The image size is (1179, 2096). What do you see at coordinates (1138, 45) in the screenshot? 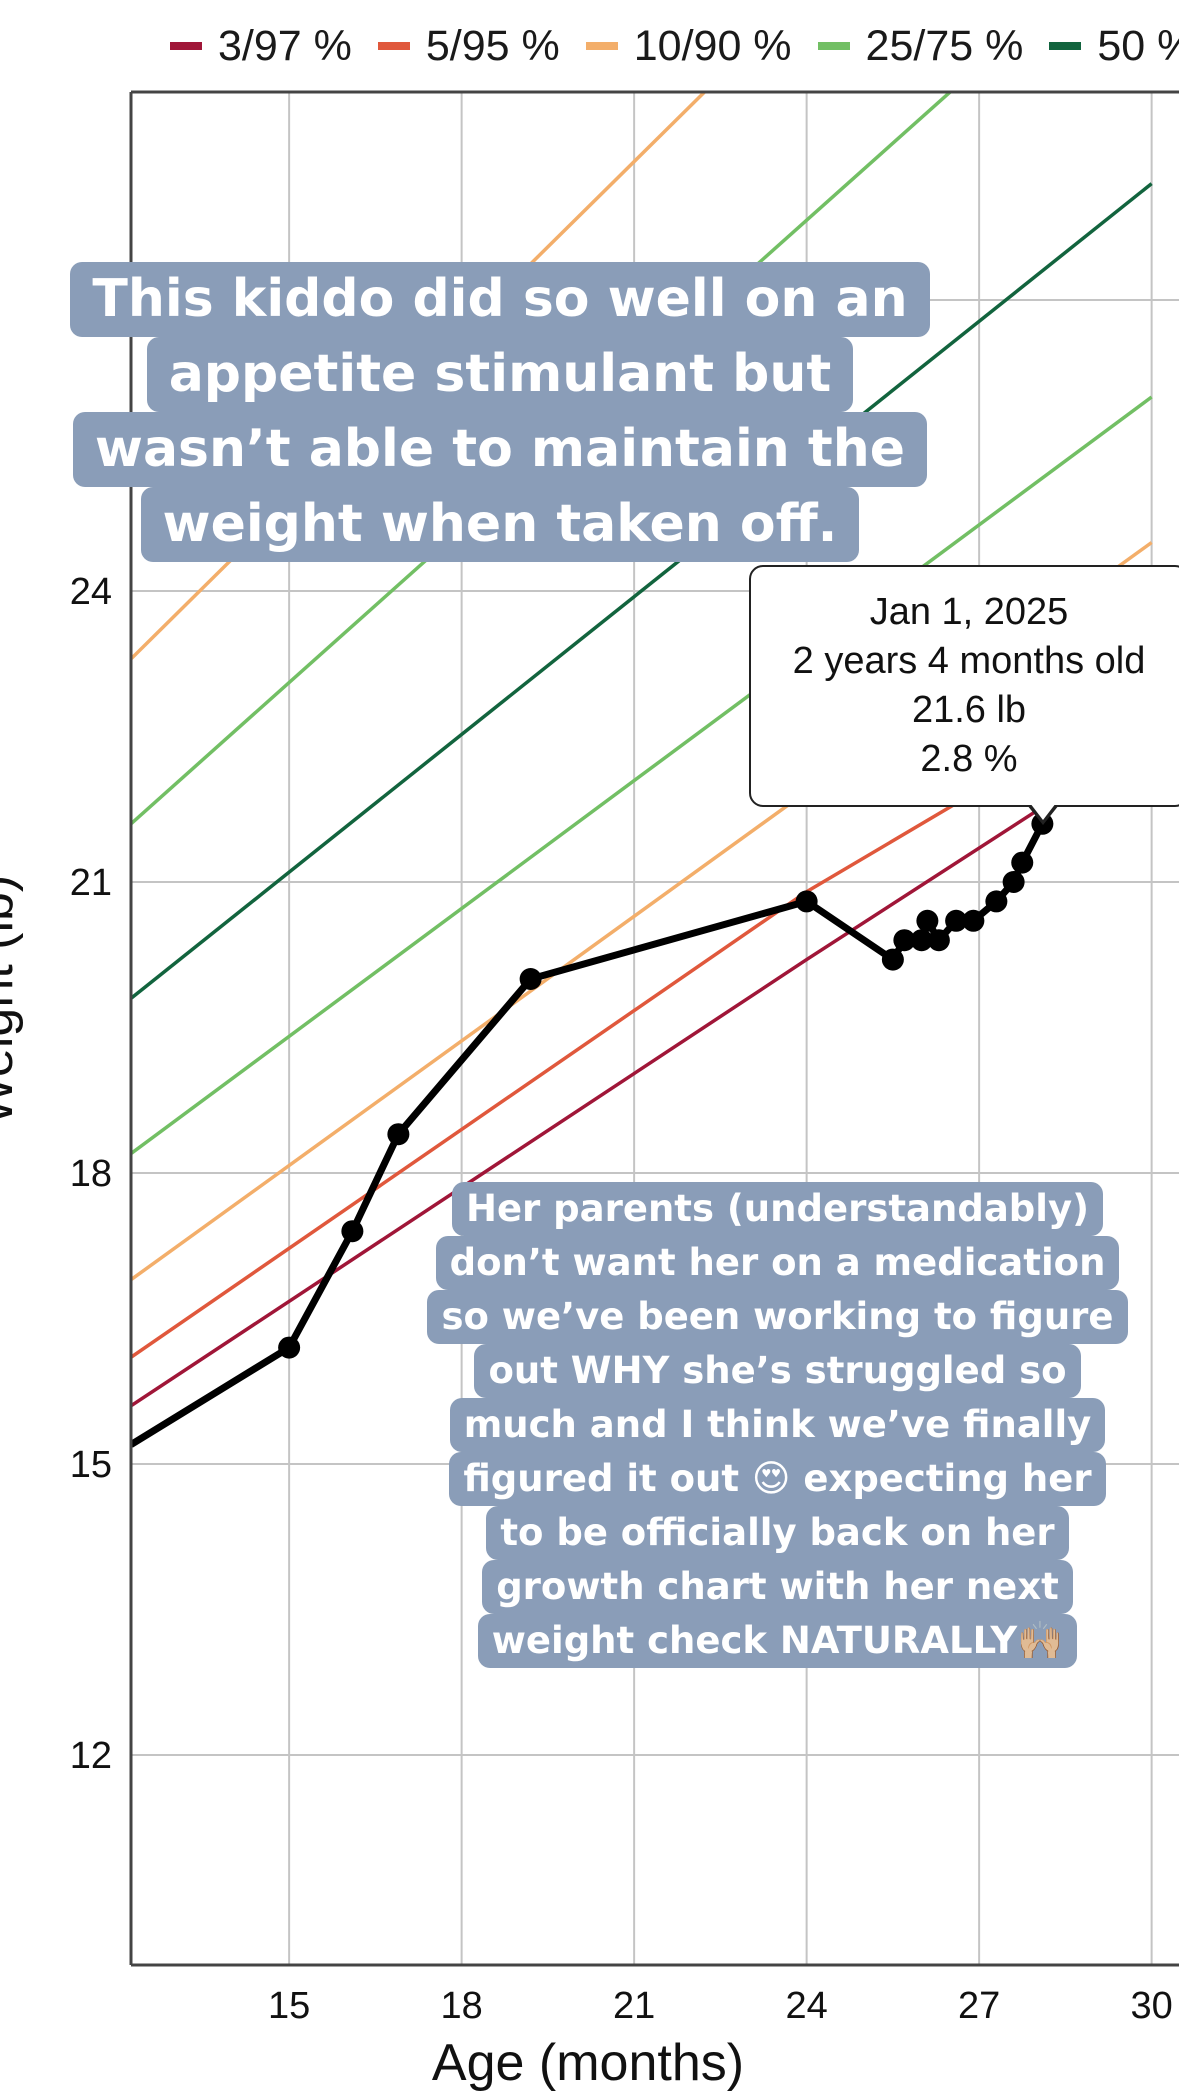
I see `legend-label: 50 %` at bounding box center [1138, 45].